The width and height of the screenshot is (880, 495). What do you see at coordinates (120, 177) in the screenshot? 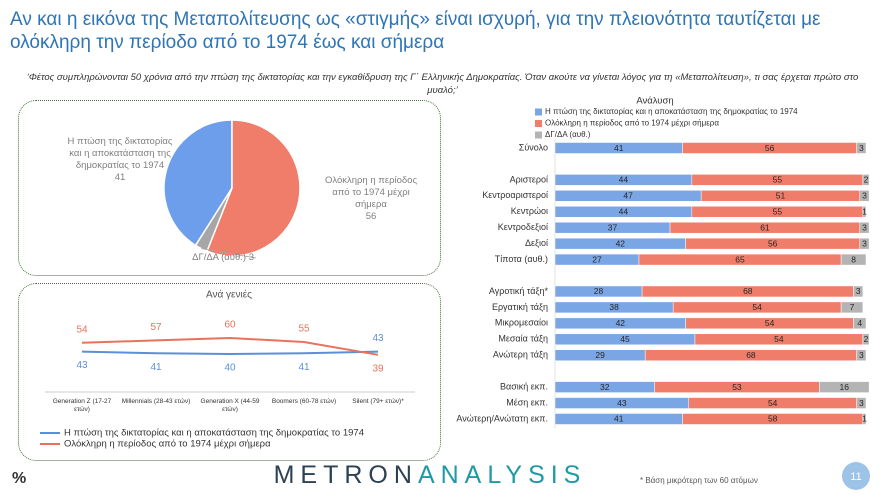
I see `pie-value-label: 41` at bounding box center [120, 177].